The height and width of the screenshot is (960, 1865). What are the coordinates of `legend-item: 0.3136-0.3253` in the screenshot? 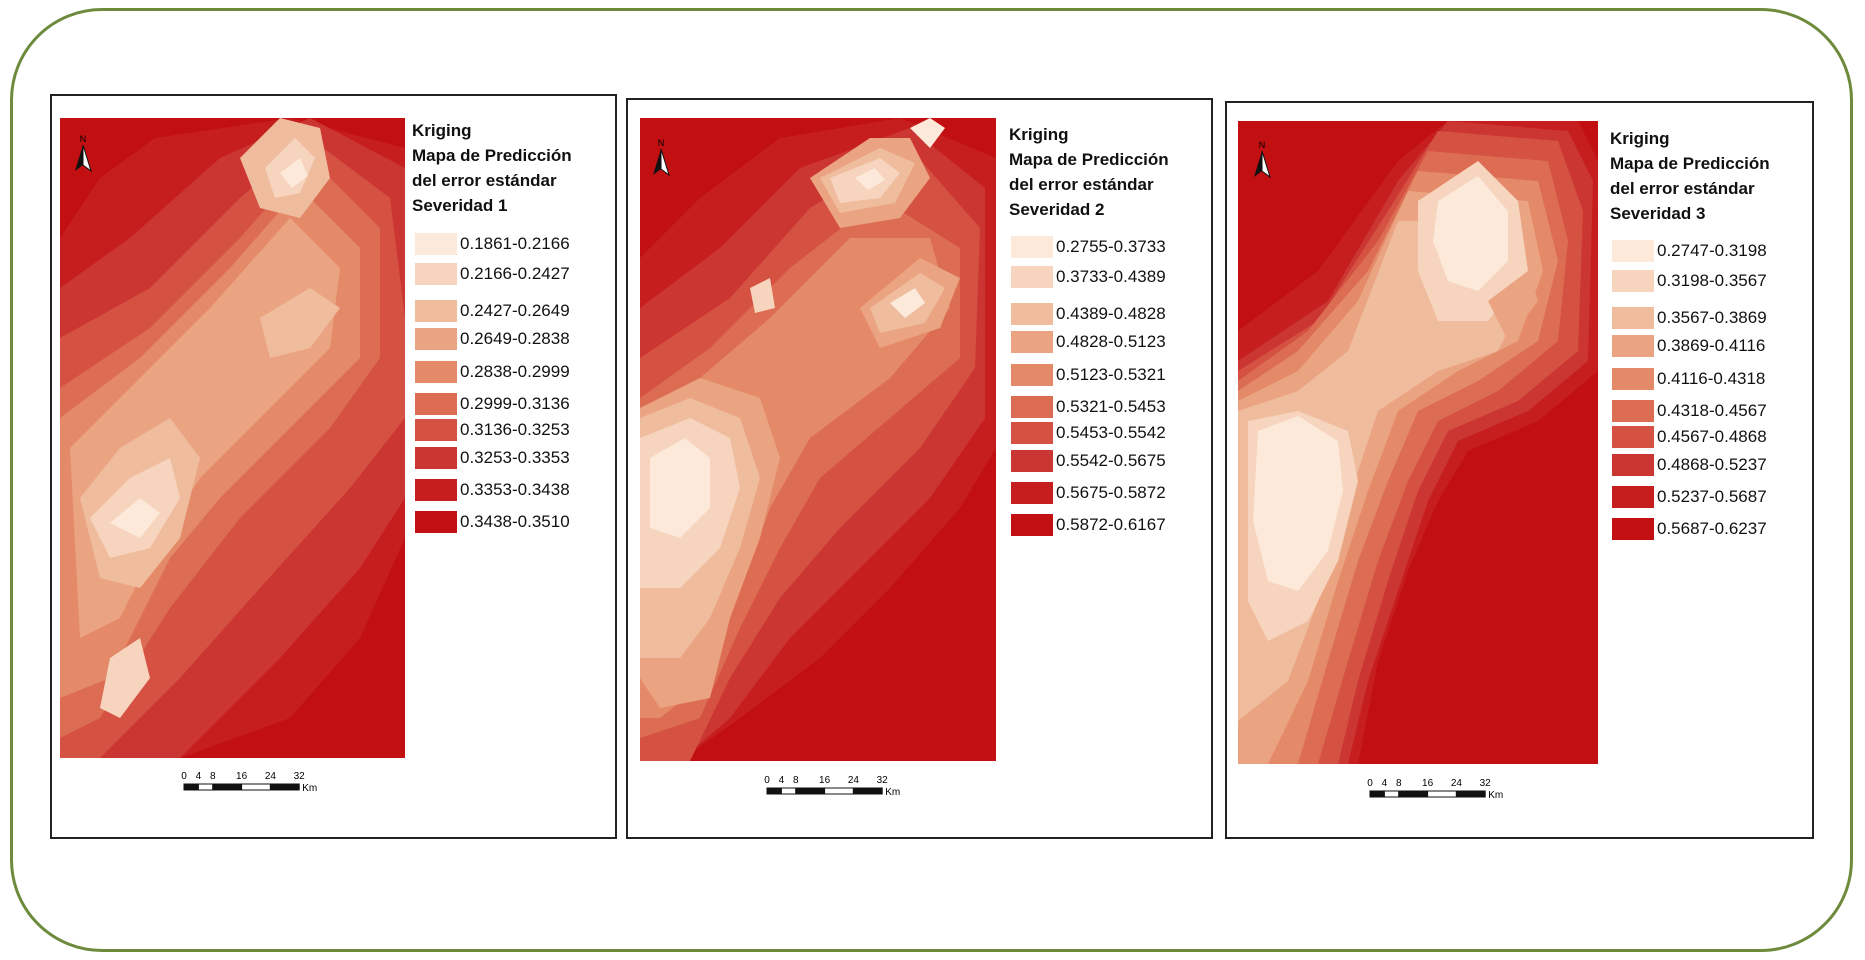 It's located at (492, 430).